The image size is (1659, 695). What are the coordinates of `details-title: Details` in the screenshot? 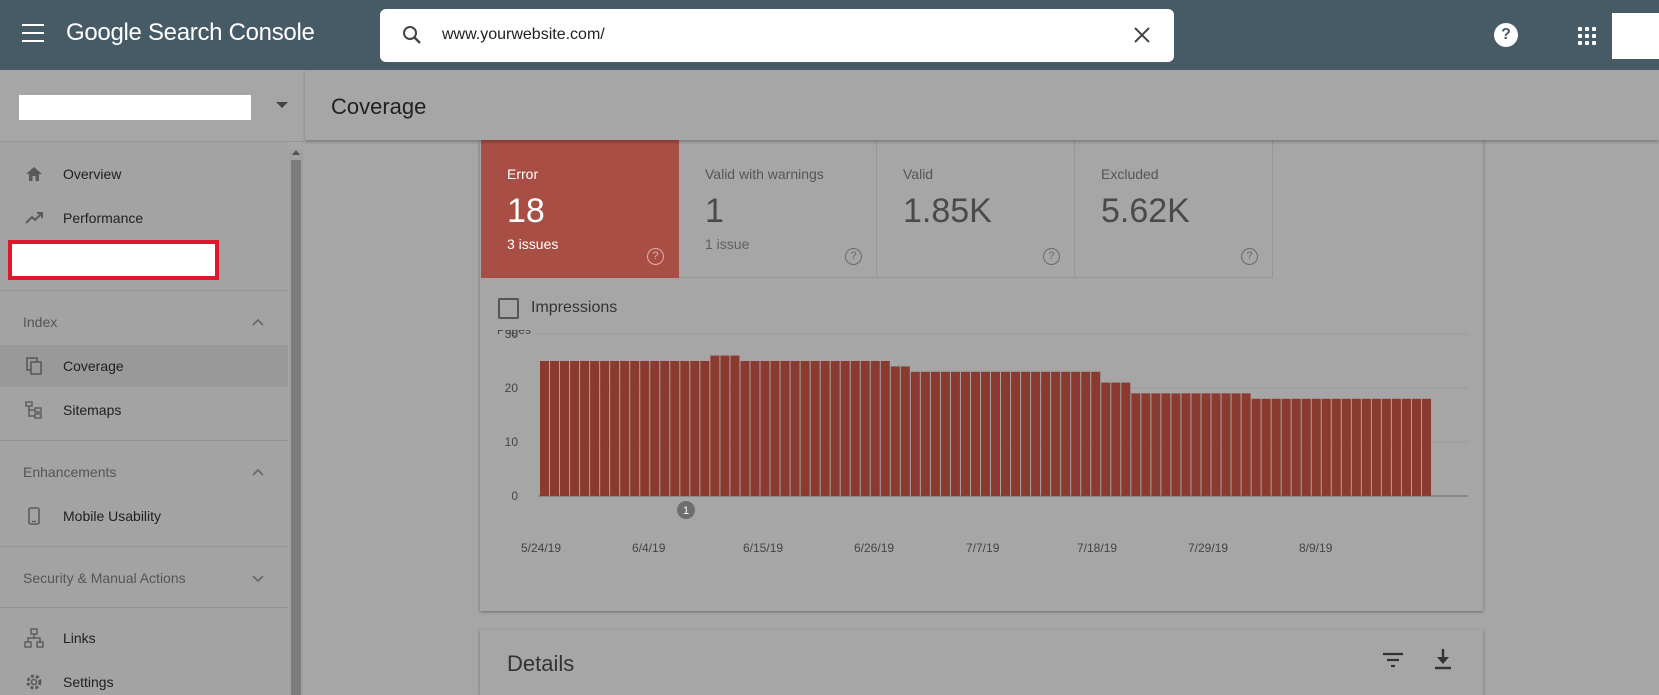 It's located at (541, 663).